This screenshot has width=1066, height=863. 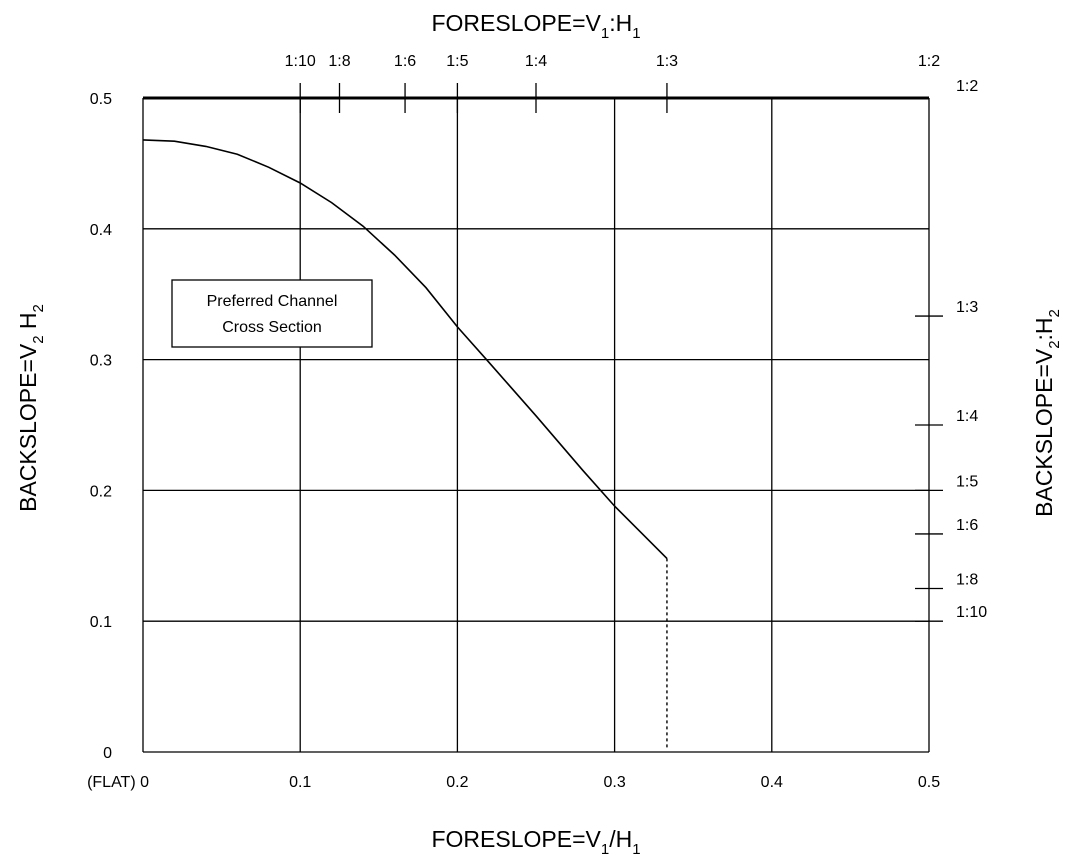 I want to click on x-tick-label: 0.5, so click(x=929, y=782).